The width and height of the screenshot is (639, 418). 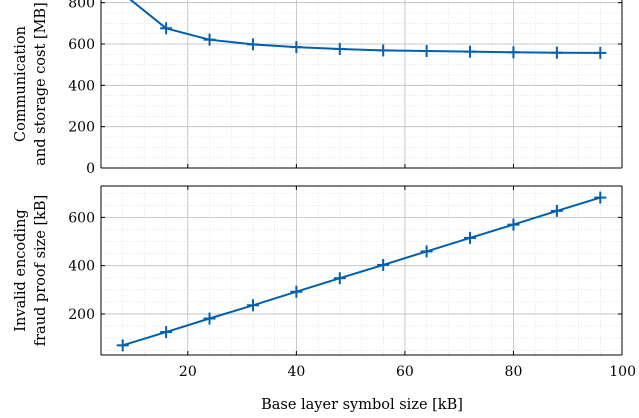 What do you see at coordinates (90, 169) in the screenshot?
I see `y-tick-label: 0` at bounding box center [90, 169].